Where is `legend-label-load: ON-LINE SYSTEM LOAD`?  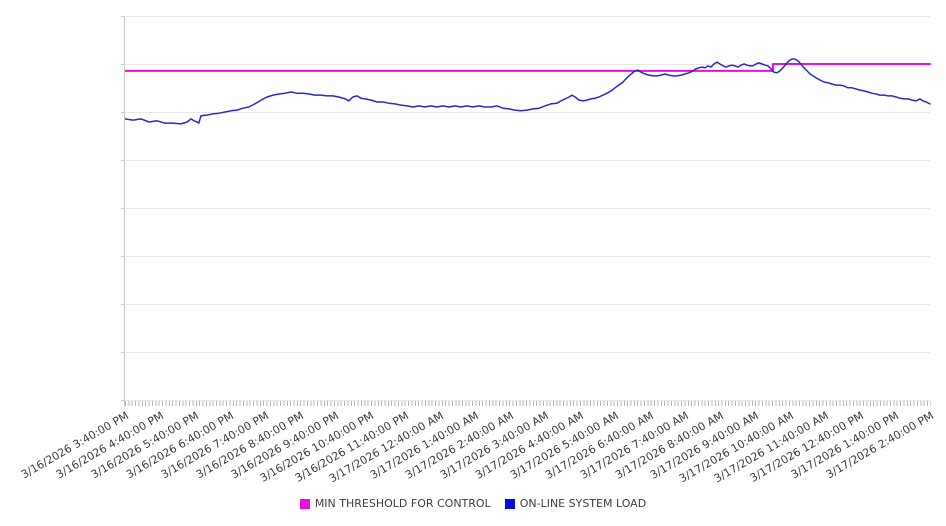 legend-label-load: ON-LINE SYSTEM LOAD is located at coordinates (583, 503).